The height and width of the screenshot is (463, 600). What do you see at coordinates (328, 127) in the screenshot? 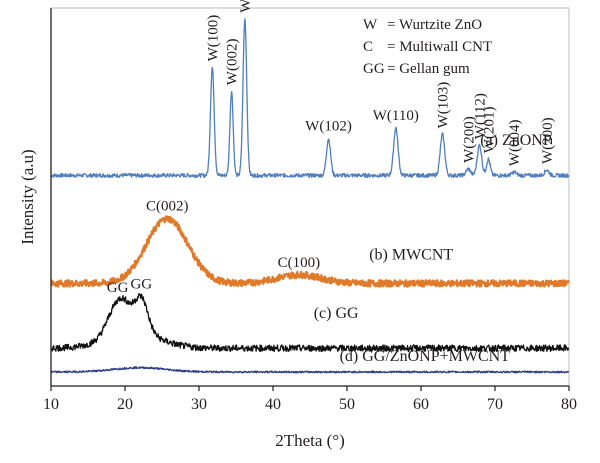
I see `peak-label-3: W(102)` at bounding box center [328, 127].